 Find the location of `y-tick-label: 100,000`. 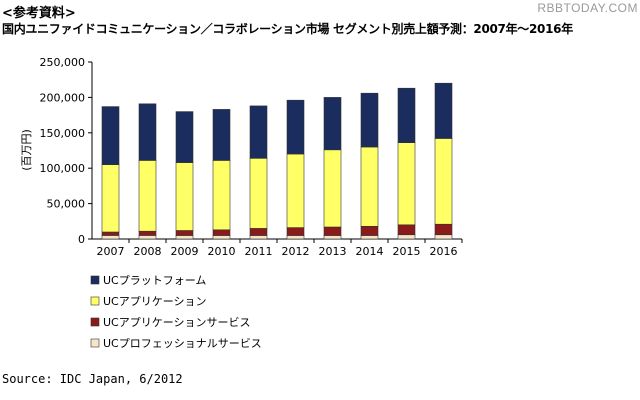

y-tick-label: 100,000 is located at coordinates (63, 168).